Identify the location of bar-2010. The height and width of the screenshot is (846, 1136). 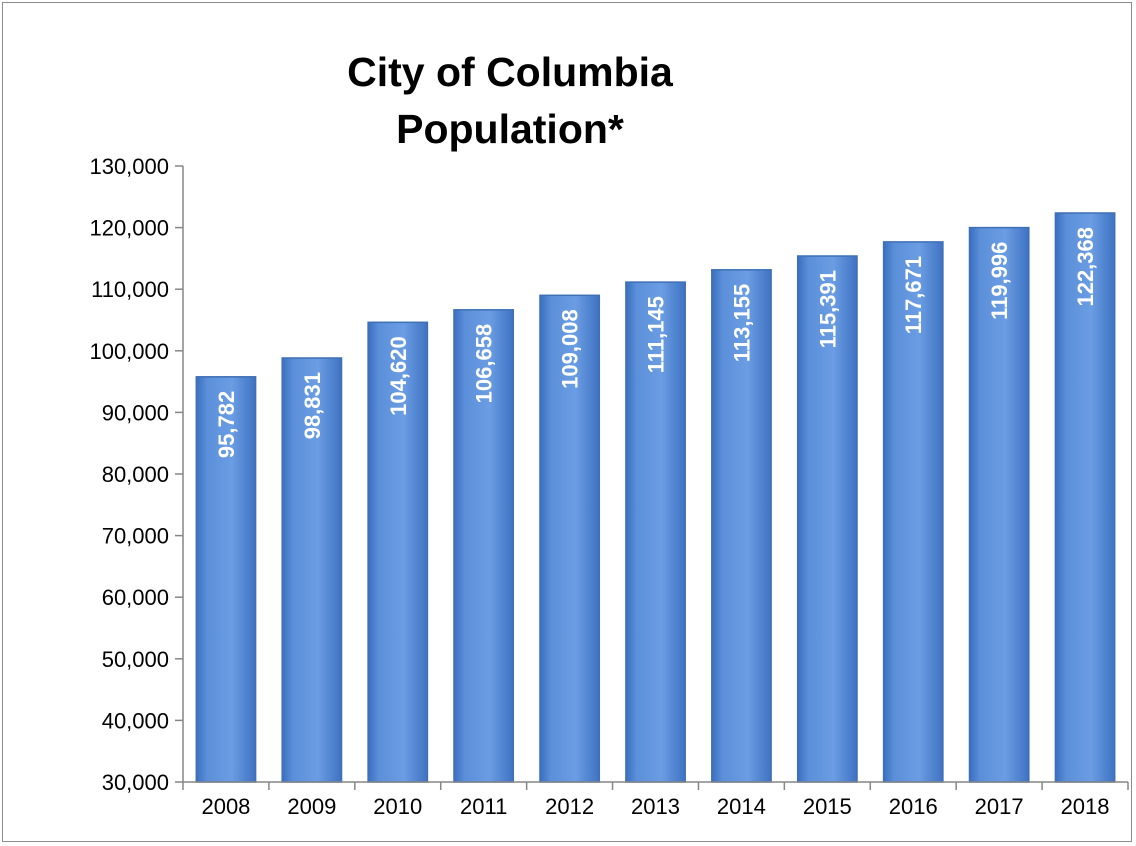
(398, 552).